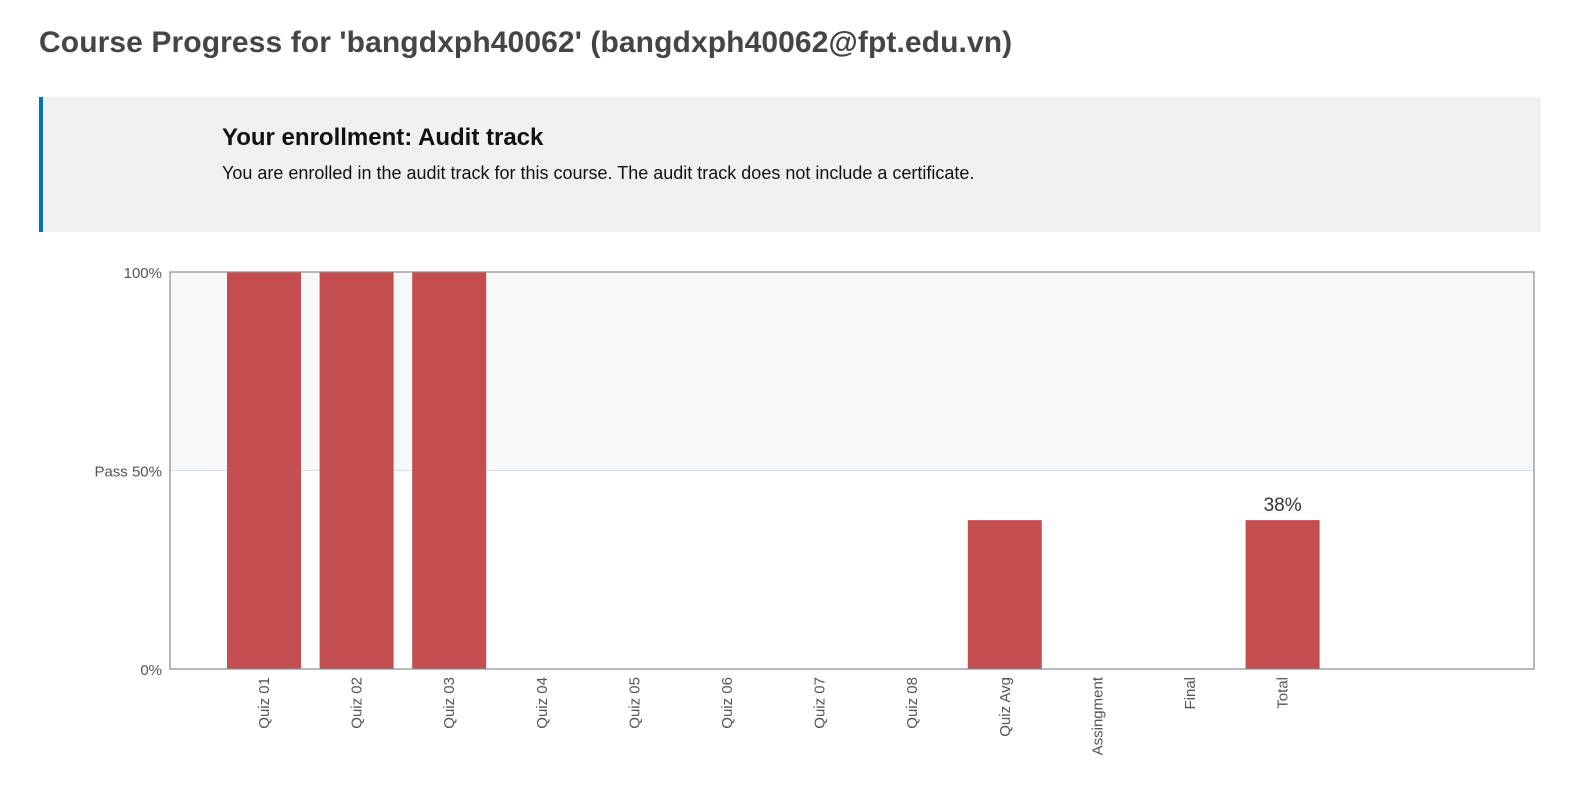 This screenshot has height=791, width=1586. I want to click on x-tick-label: Total, so click(1283, 693).